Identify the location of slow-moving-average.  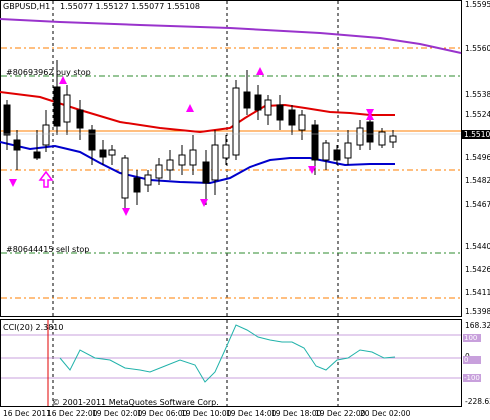
(231, 36).